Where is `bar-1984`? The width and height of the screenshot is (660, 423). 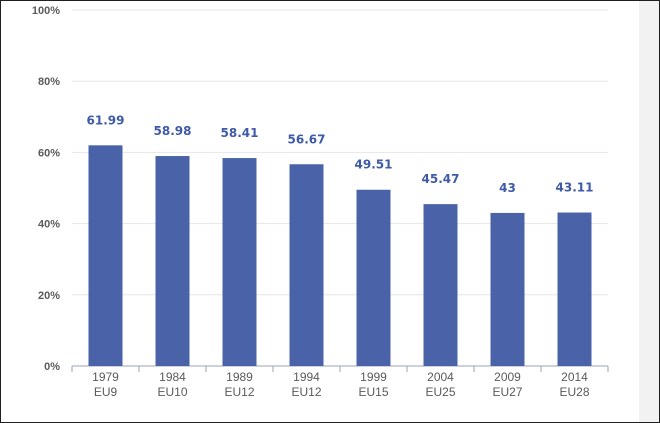 bar-1984 is located at coordinates (172, 261).